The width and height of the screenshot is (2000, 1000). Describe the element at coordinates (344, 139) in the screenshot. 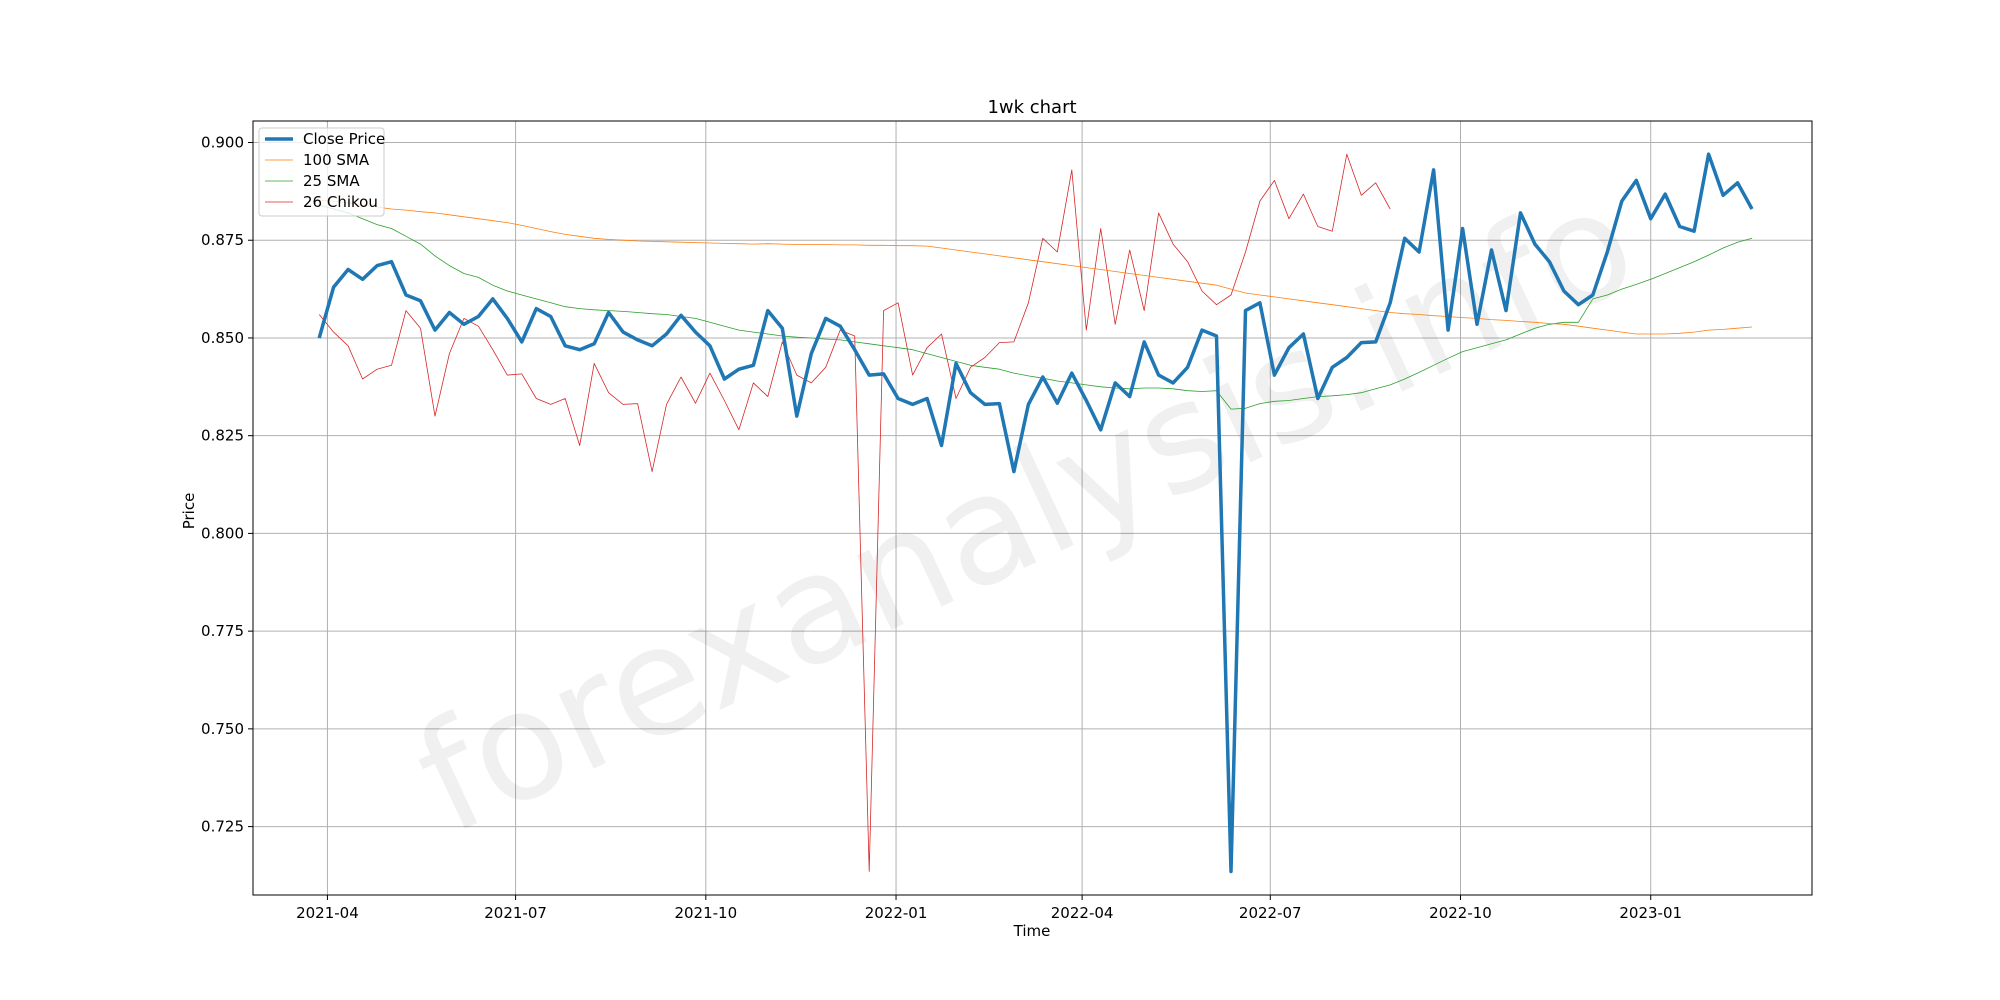

I see `legend-item-label: Close Price` at that location.